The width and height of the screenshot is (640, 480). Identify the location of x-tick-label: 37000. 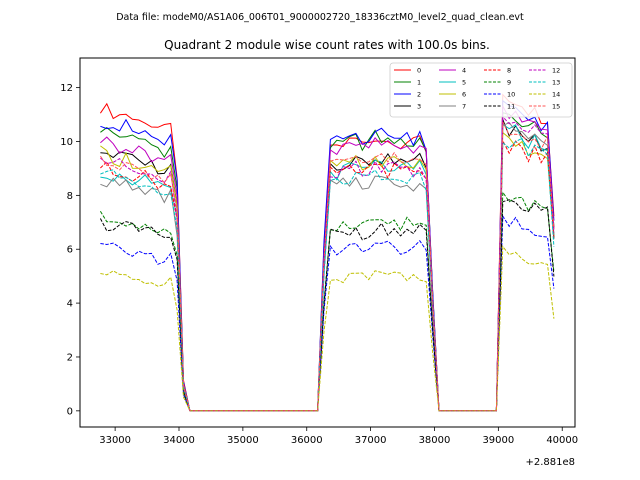
(371, 440).